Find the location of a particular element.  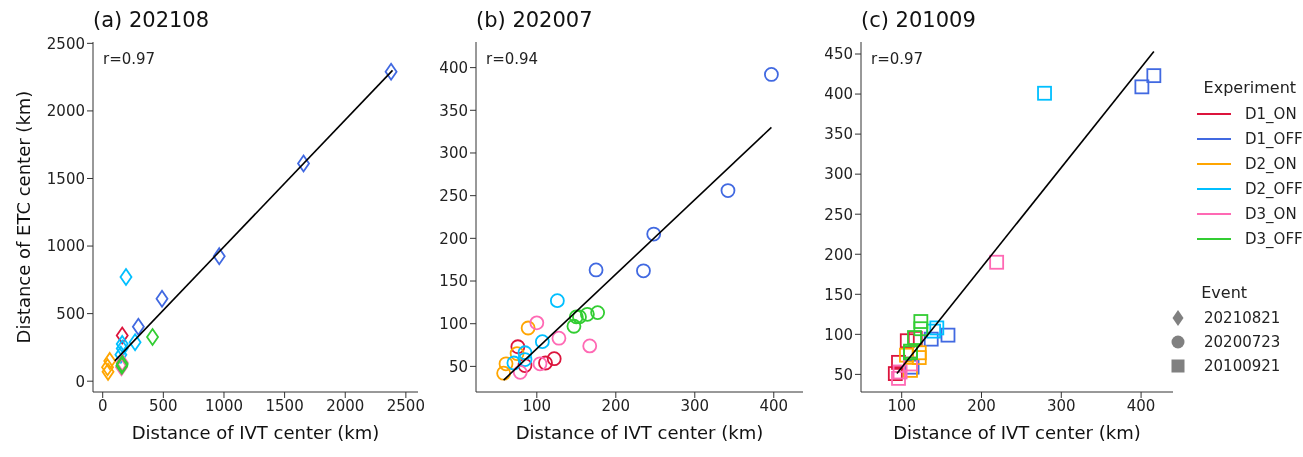

chart-title: (c) 201009 is located at coordinates (918, 20).